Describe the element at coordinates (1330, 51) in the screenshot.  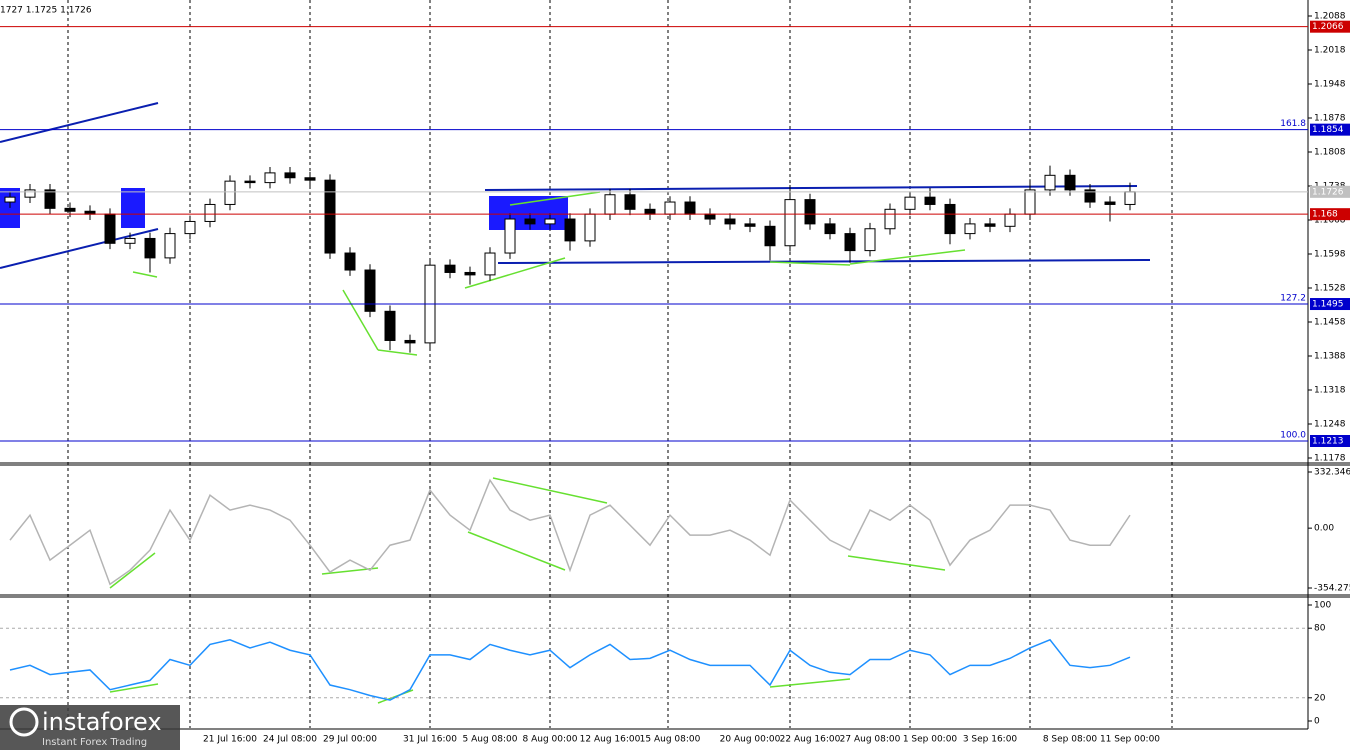
I see `y-tick-label: 1.2018` at that location.